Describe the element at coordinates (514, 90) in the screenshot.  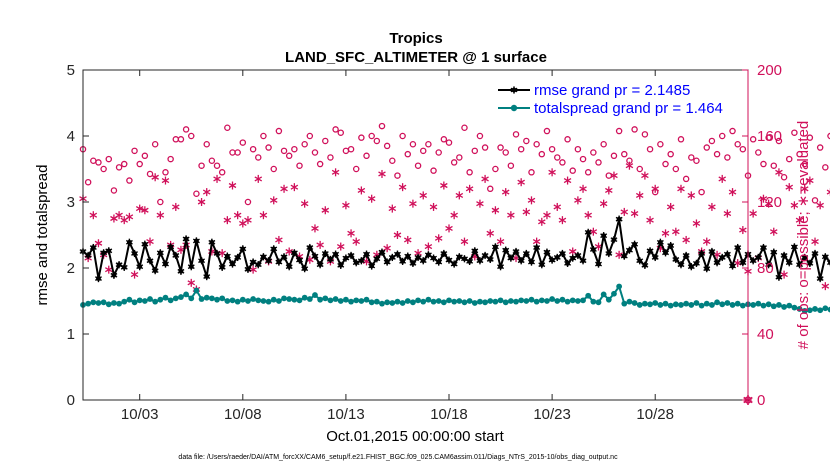
I see `legend-rmse-star` at that location.